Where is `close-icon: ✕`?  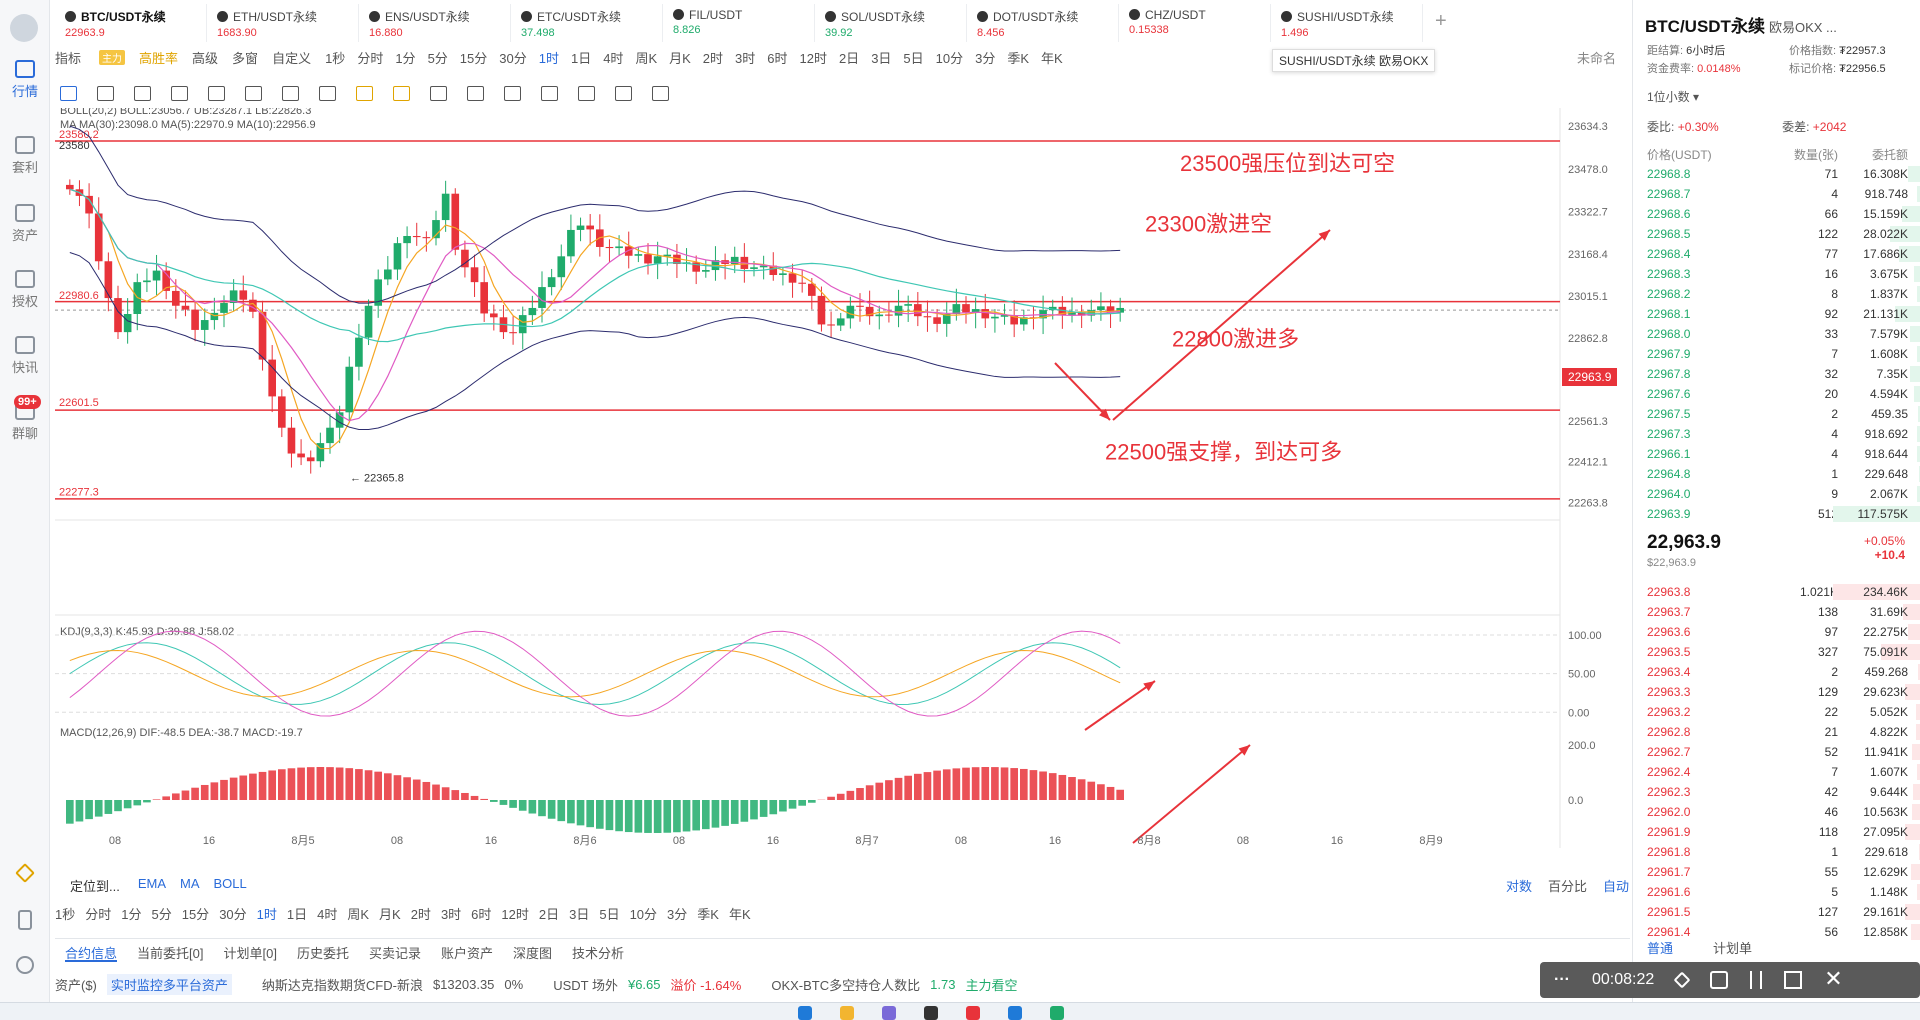 close-icon: ✕ is located at coordinates (1833, 978).